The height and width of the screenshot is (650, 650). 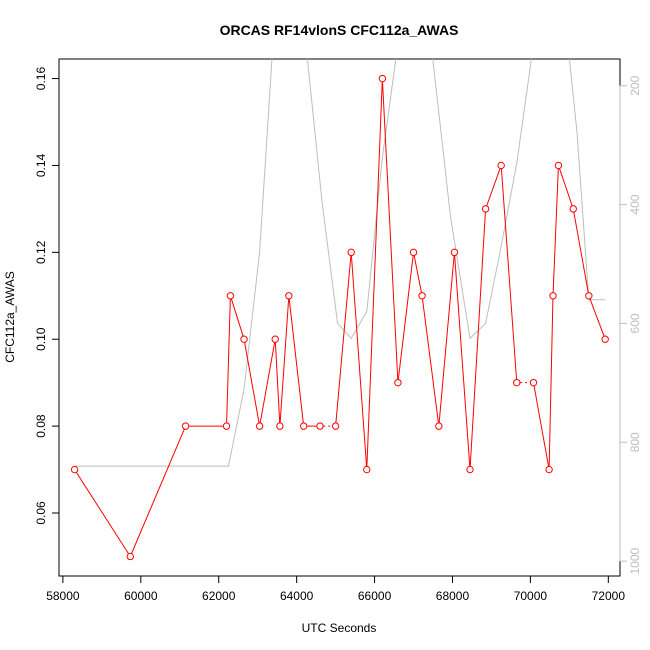 What do you see at coordinates (41, 79) in the screenshot?
I see `y-tick-label: 0.16` at bounding box center [41, 79].